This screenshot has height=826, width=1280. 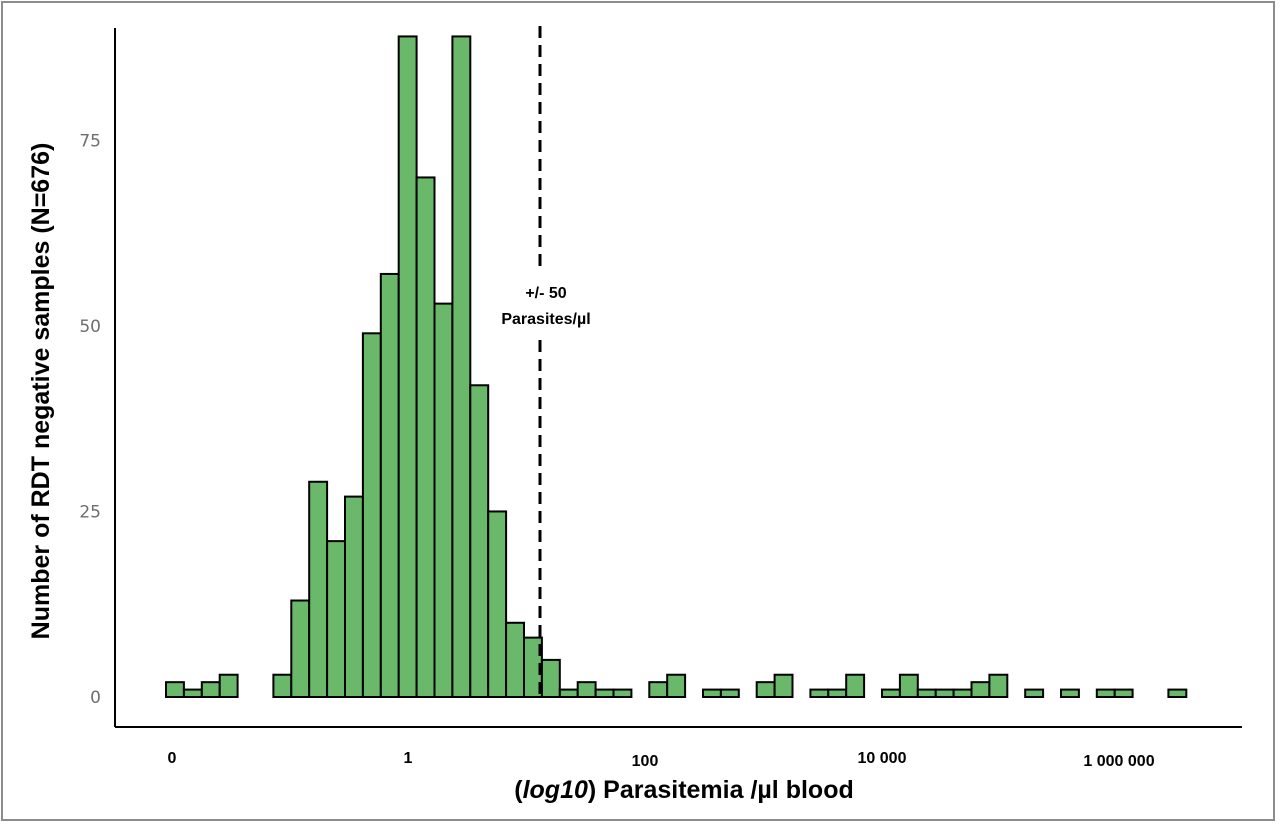 I want to click on x-tick-label: 1, so click(x=408, y=758).